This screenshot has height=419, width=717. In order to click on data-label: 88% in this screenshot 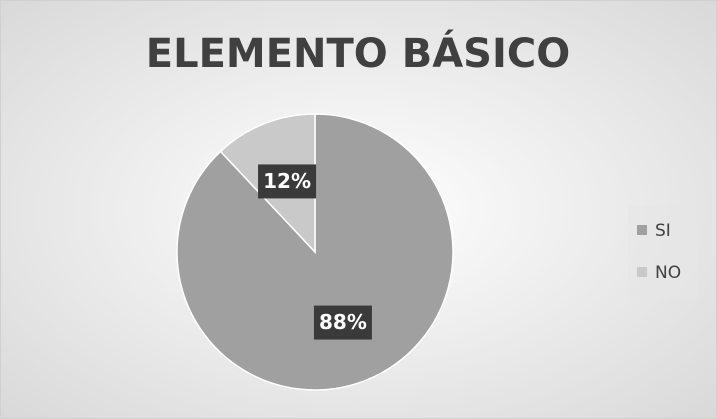, I will do `click(343, 322)`.